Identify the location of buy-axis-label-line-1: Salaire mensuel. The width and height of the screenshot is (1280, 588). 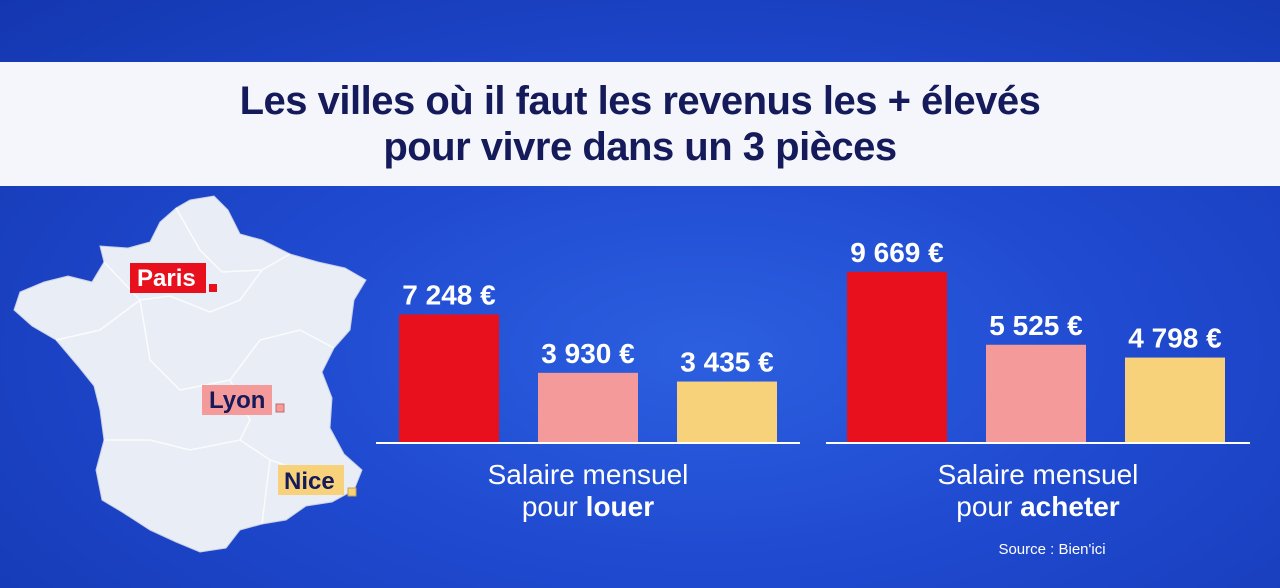
(1038, 474).